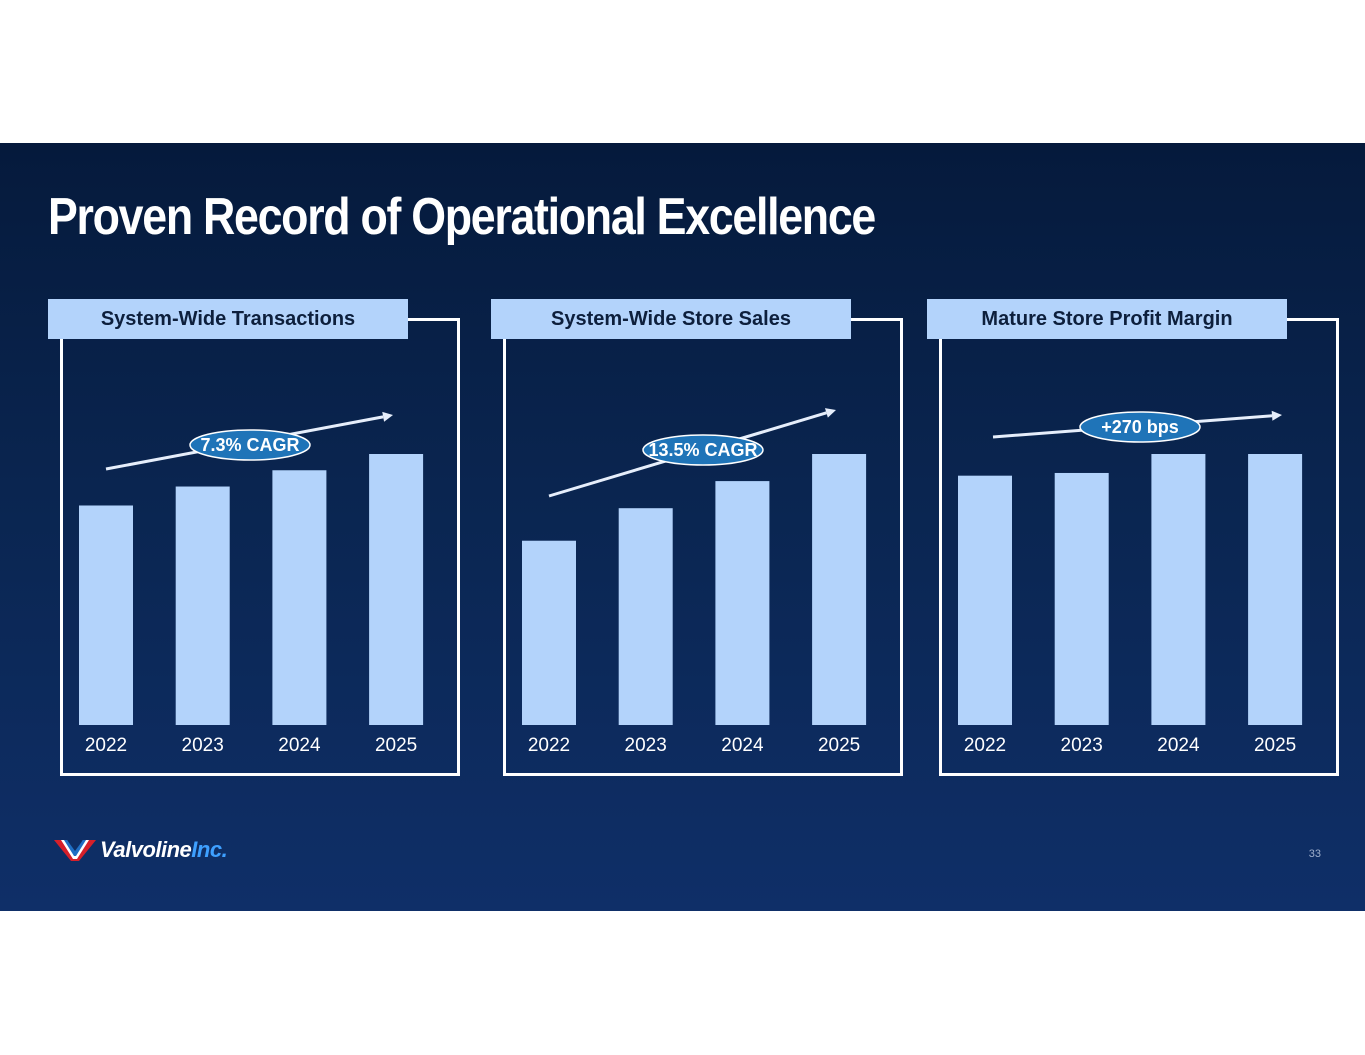 This screenshot has width=1365, height=1055. Describe the element at coordinates (694, 582) in the screenshot. I see `chart-svg: 2022 2023 2024 2025 13.5% CAGR` at that location.